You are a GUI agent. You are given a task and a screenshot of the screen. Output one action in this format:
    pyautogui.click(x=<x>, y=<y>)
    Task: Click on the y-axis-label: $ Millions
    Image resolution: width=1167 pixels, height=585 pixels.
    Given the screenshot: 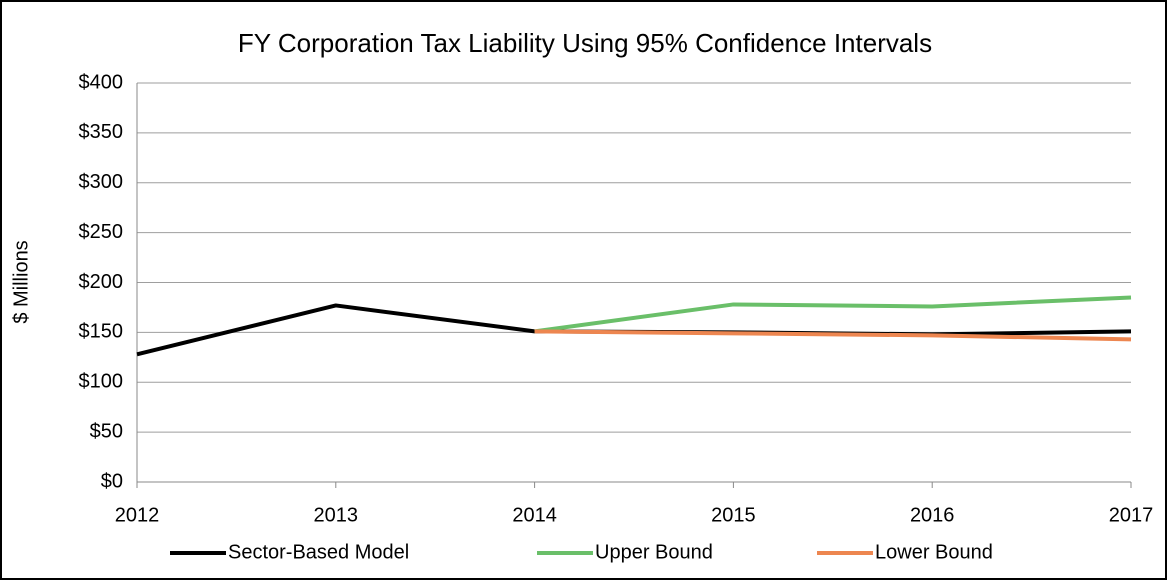 What is the action you would take?
    pyautogui.click(x=21, y=281)
    